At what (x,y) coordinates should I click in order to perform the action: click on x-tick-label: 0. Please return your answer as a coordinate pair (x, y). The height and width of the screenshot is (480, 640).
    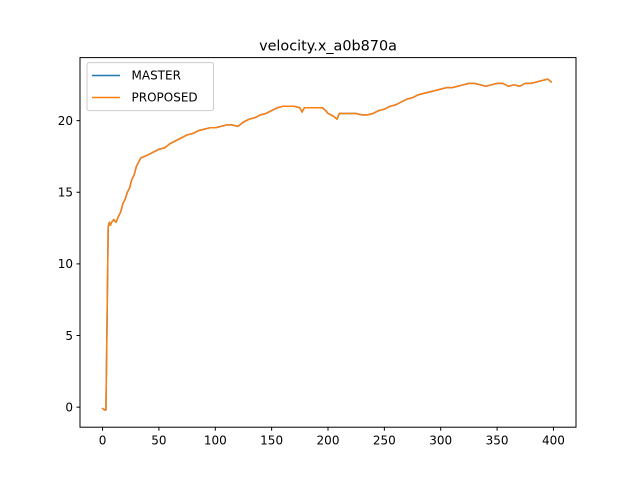
    Looking at the image, I should click on (103, 441).